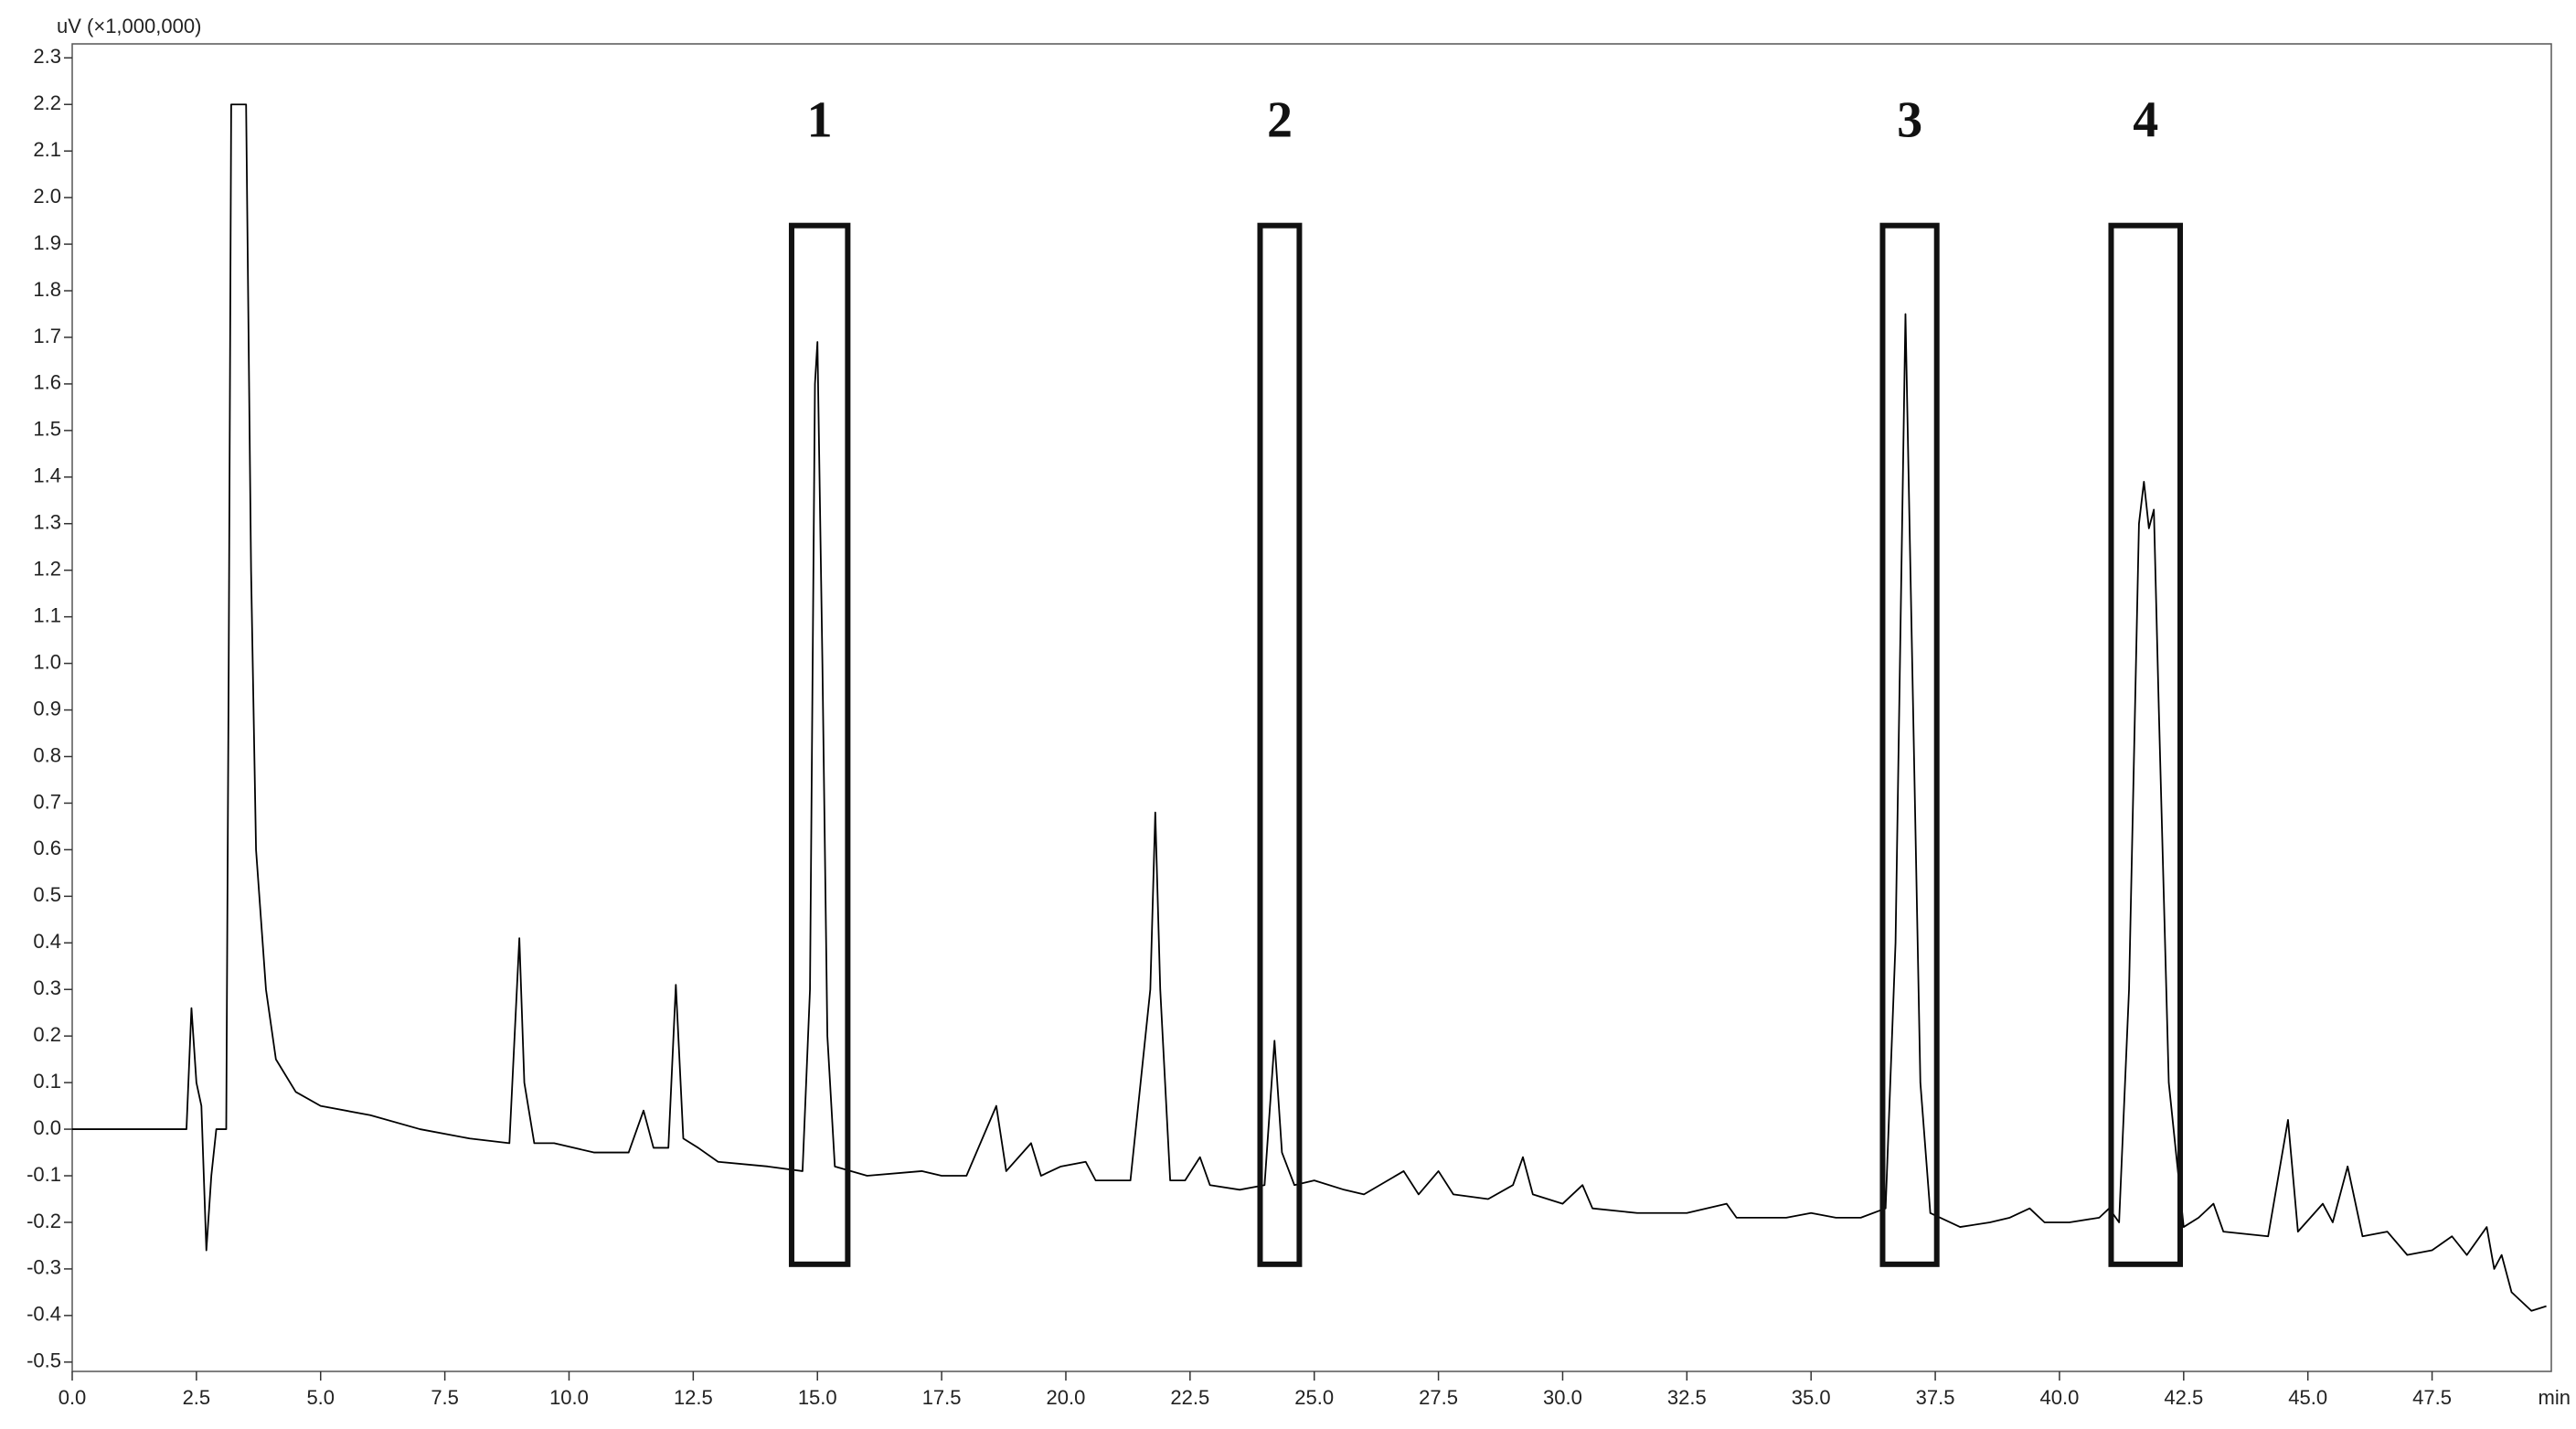  I want to click on y-tick-label: 1.8, so click(47, 289).